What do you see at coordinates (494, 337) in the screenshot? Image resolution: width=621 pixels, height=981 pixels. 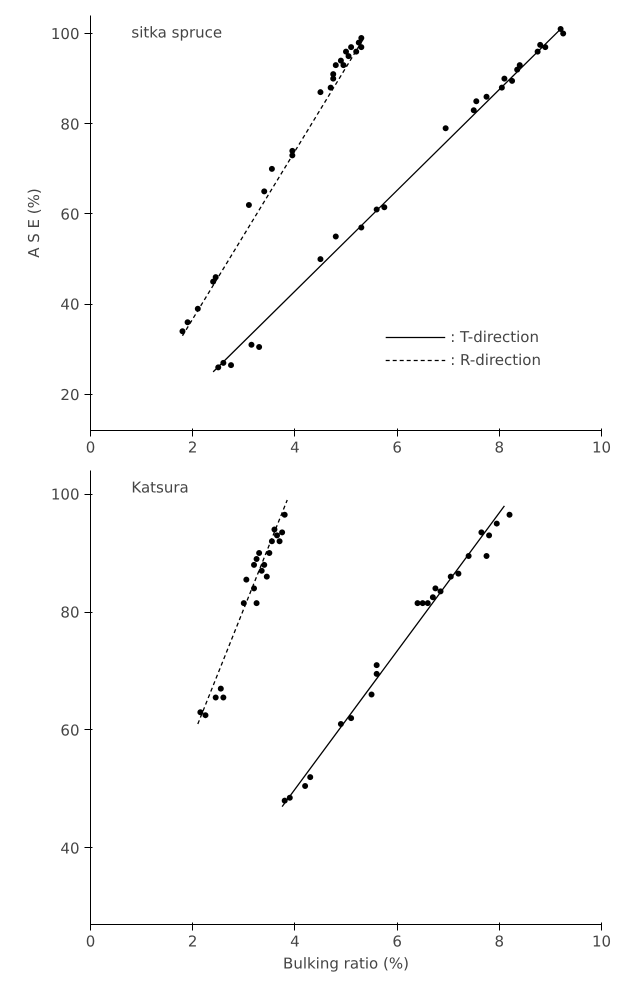 I see `legend-label: : T-direction` at bounding box center [494, 337].